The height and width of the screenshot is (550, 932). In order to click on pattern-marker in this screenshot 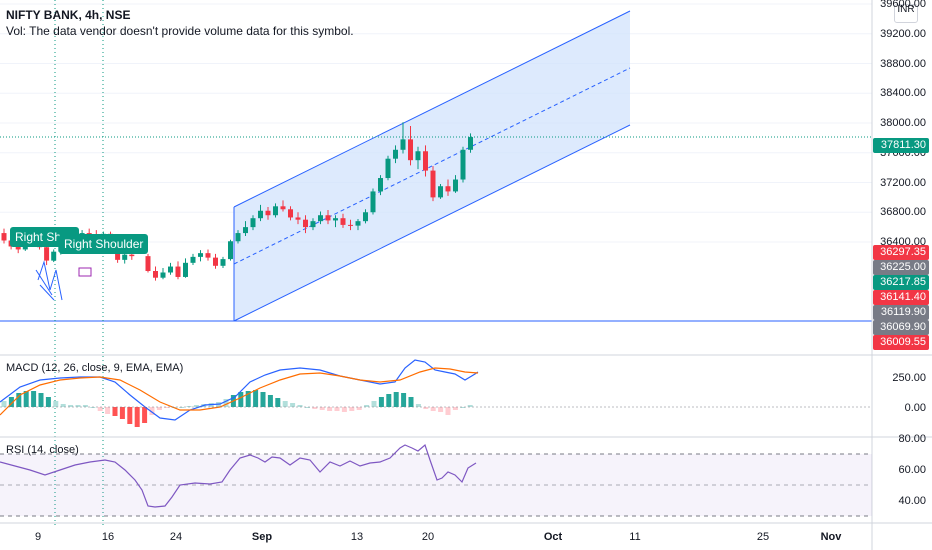, I will do `click(85, 272)`.